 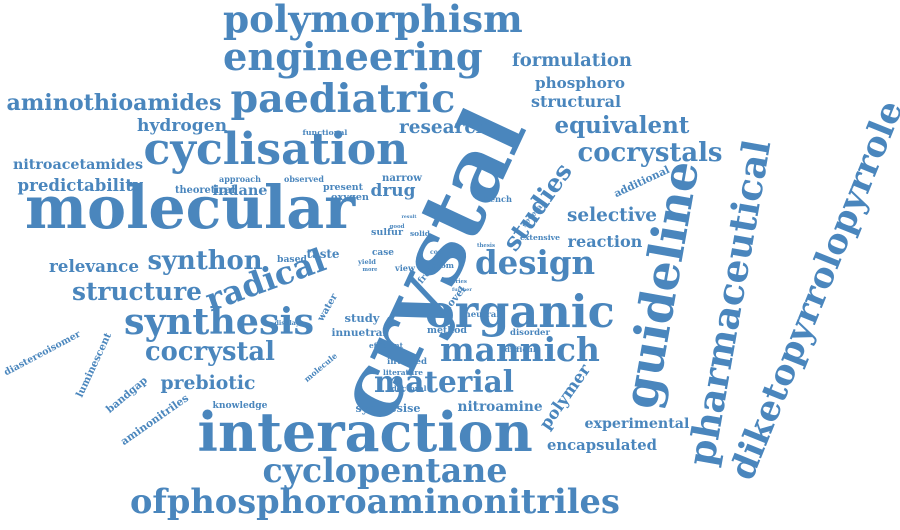 I want to click on word-cocrystals: cocrystals, so click(x=650, y=153).